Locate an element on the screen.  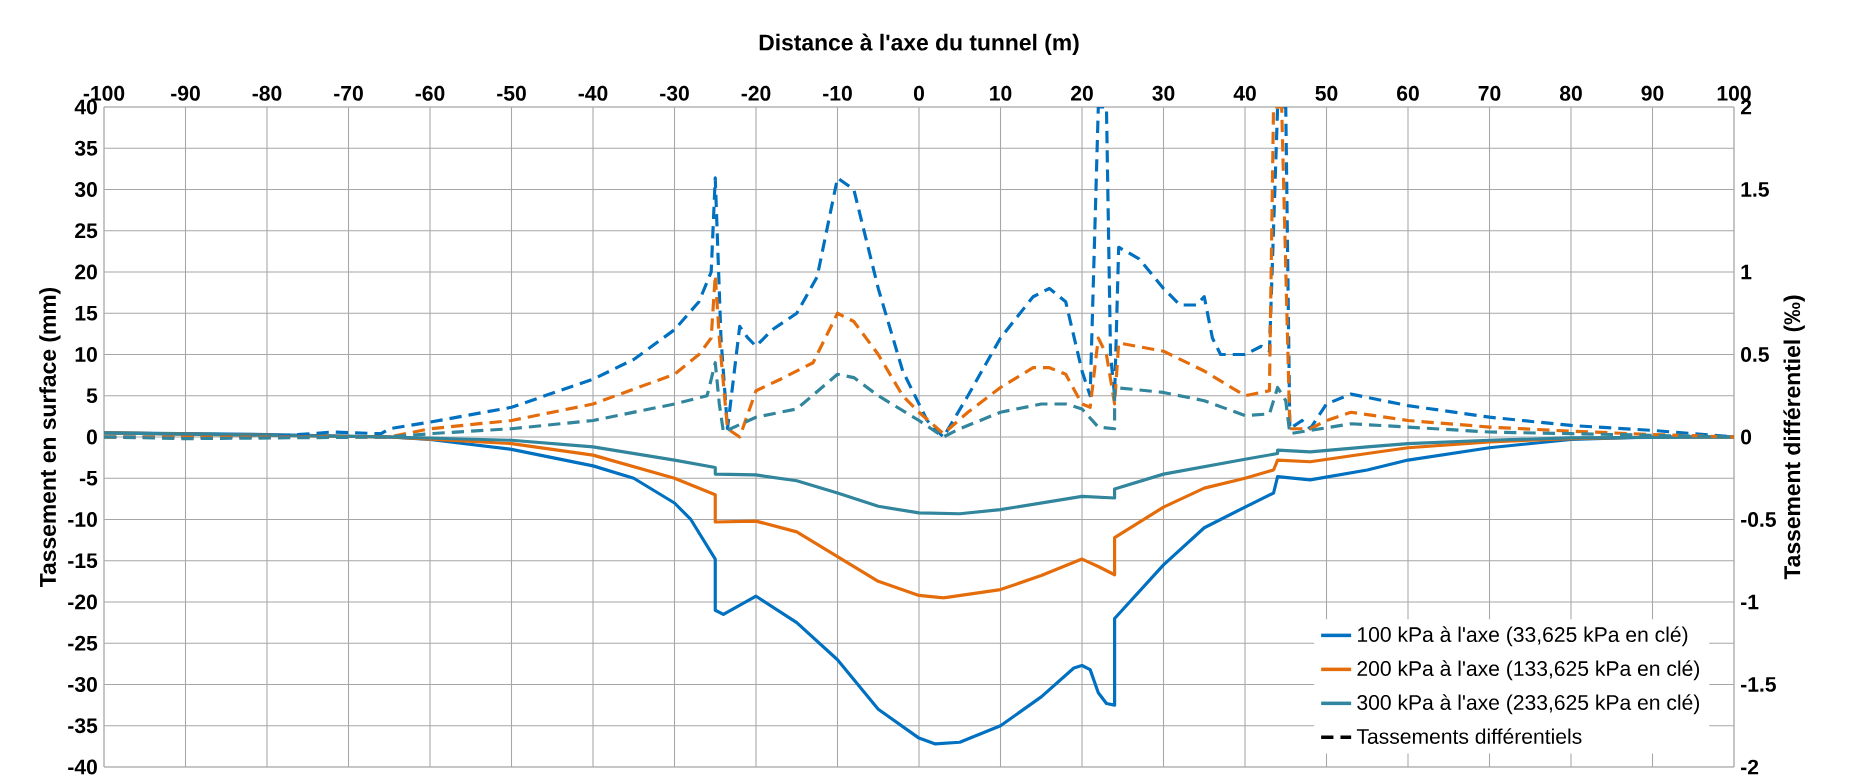
x-tick-label: -20 is located at coordinates (756, 93).